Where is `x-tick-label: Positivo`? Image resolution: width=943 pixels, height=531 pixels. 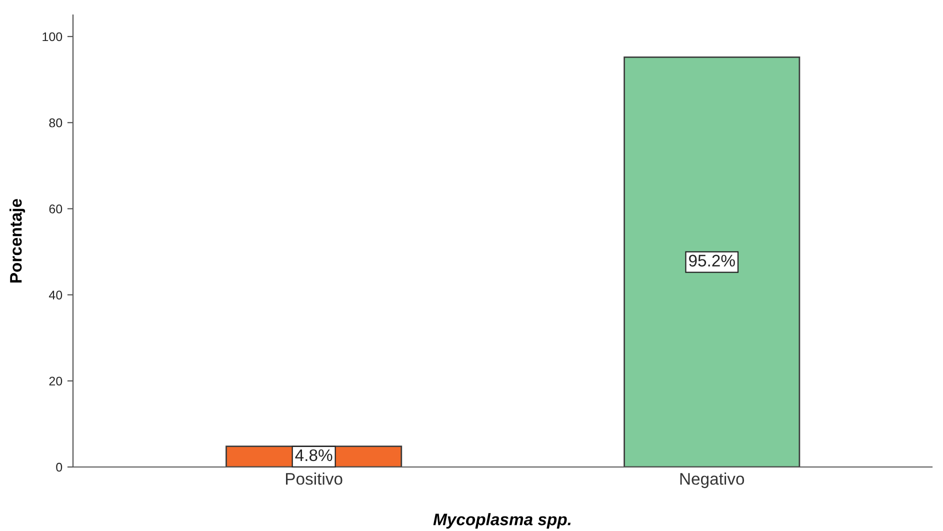
x-tick-label: Positivo is located at coordinates (314, 478).